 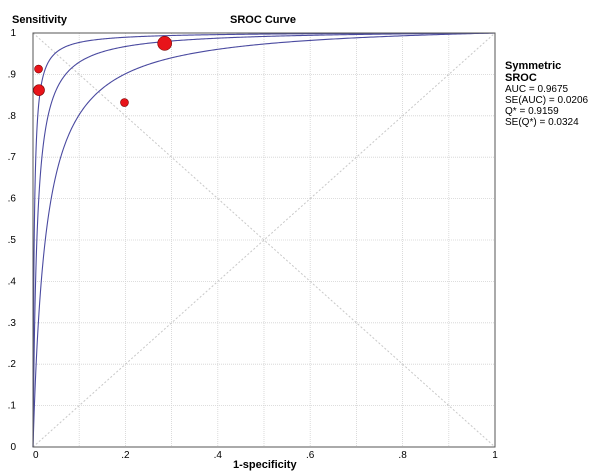 What do you see at coordinates (12, 240) in the screenshot?
I see `y-tick-label: .5` at bounding box center [12, 240].